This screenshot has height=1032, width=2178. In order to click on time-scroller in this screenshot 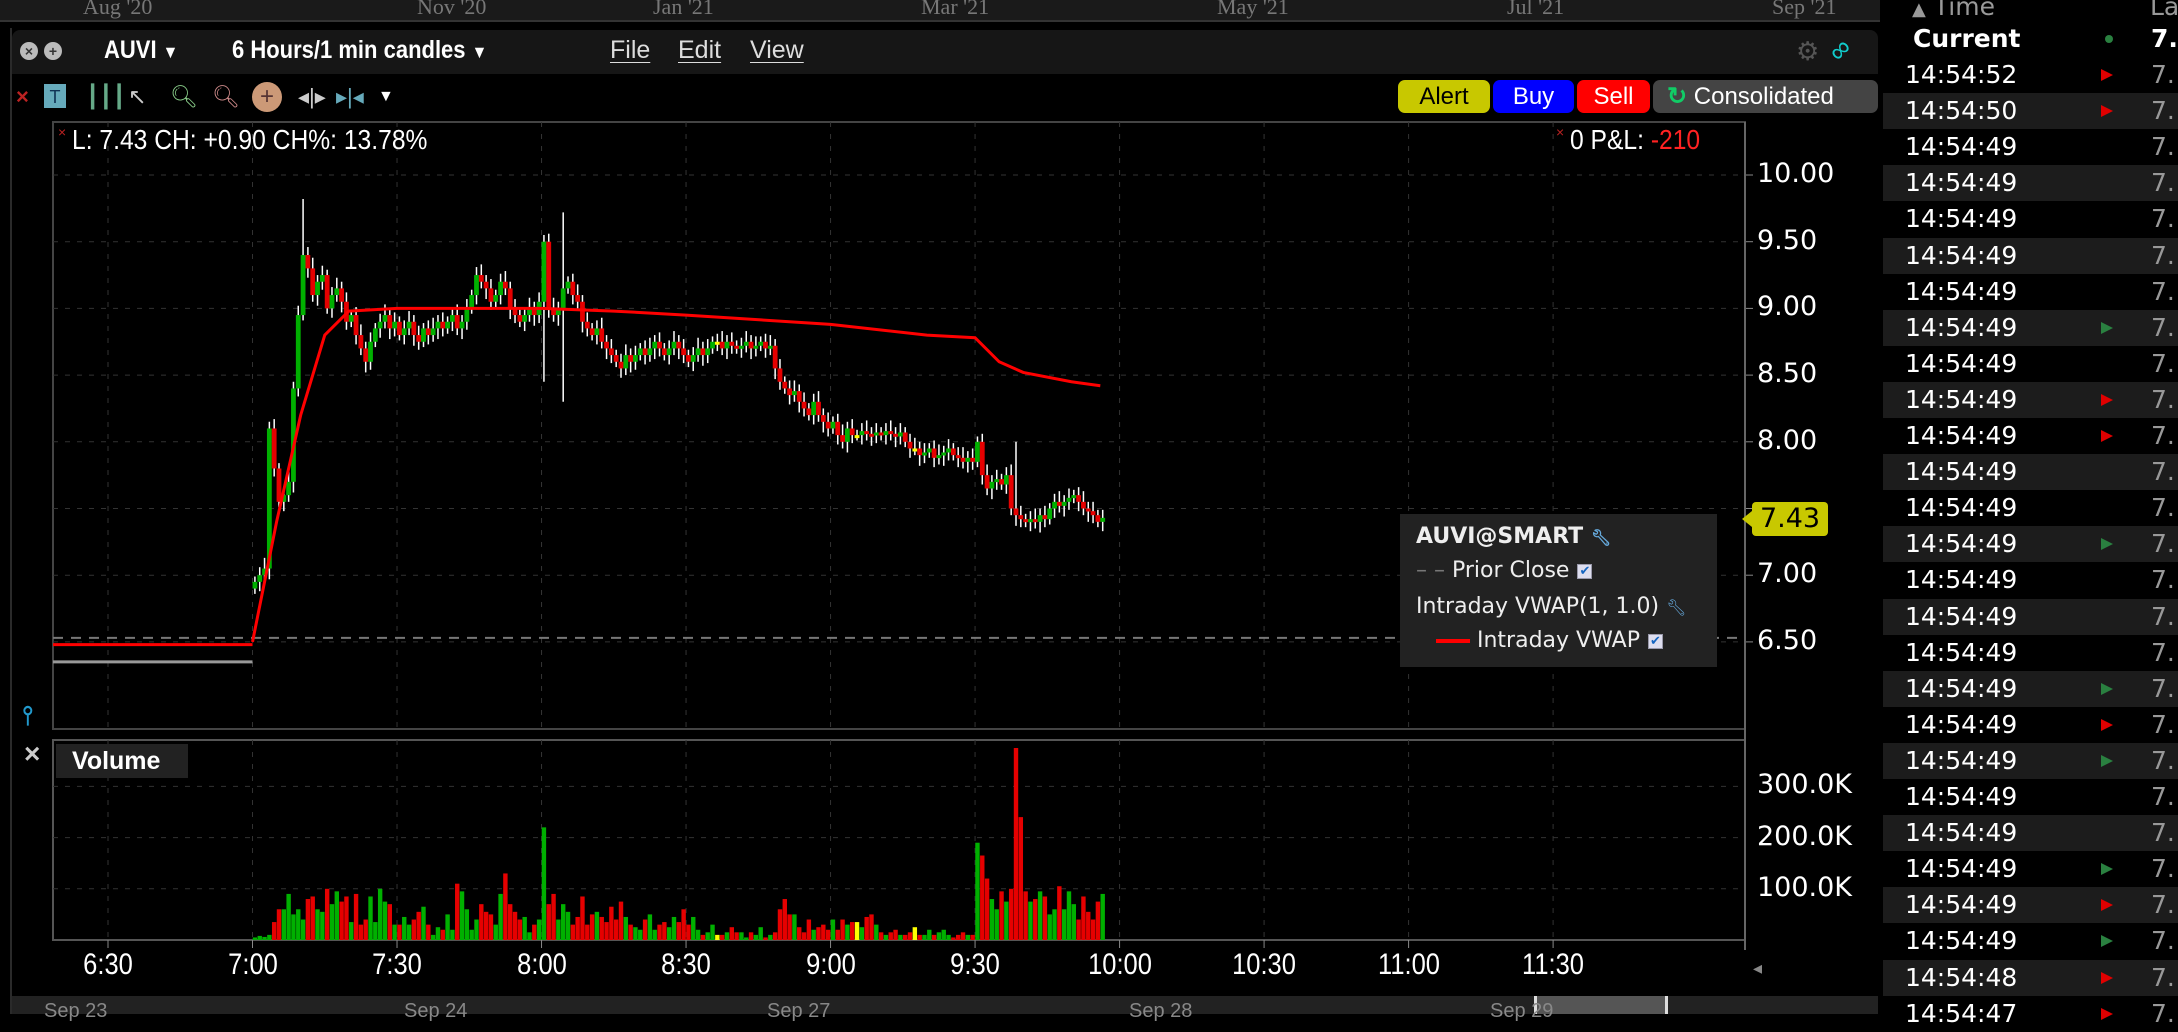, I will do `click(945, 1005)`.